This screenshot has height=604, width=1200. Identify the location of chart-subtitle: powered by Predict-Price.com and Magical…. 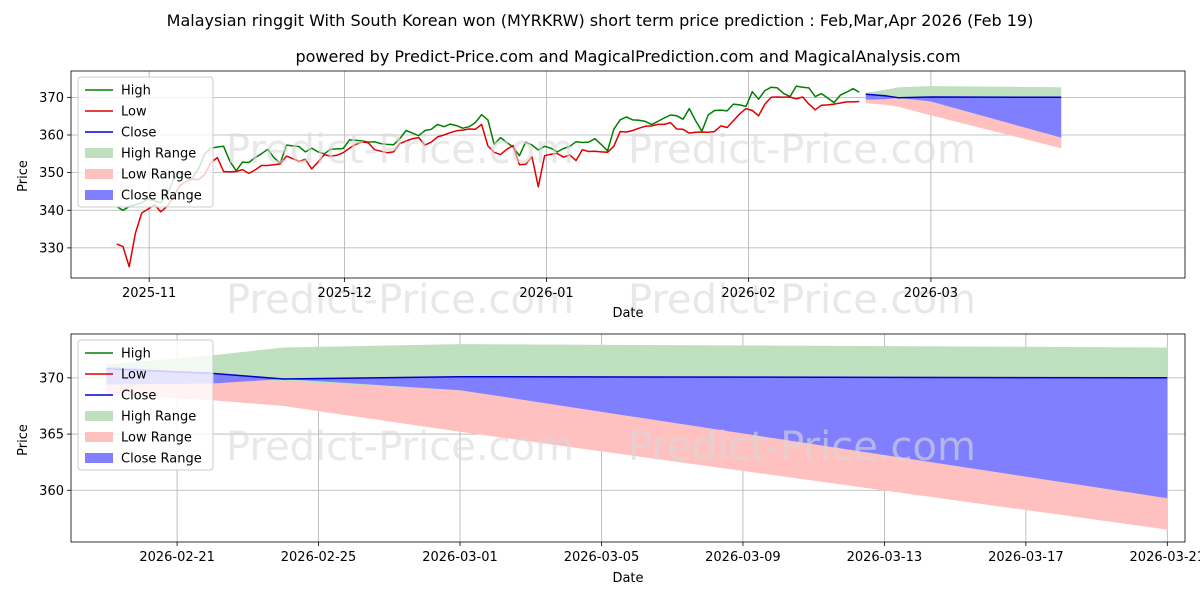
(627, 56).